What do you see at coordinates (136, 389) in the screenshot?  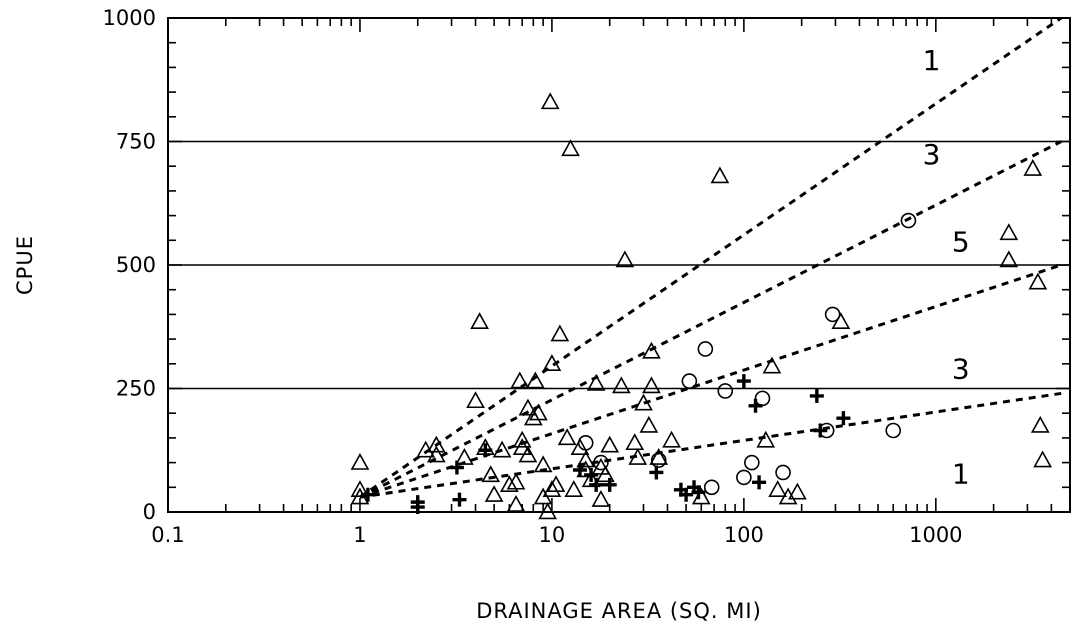 I see `y-tick-label: 250` at bounding box center [136, 389].